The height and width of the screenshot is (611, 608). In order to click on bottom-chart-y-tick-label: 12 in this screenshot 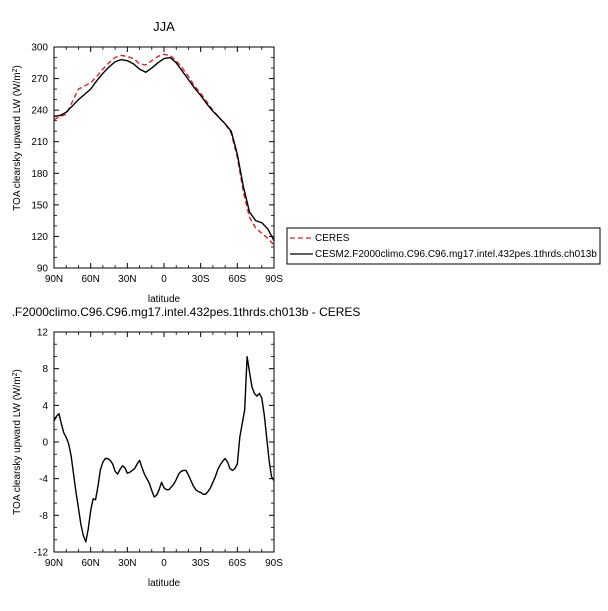, I will do `click(43, 333)`.